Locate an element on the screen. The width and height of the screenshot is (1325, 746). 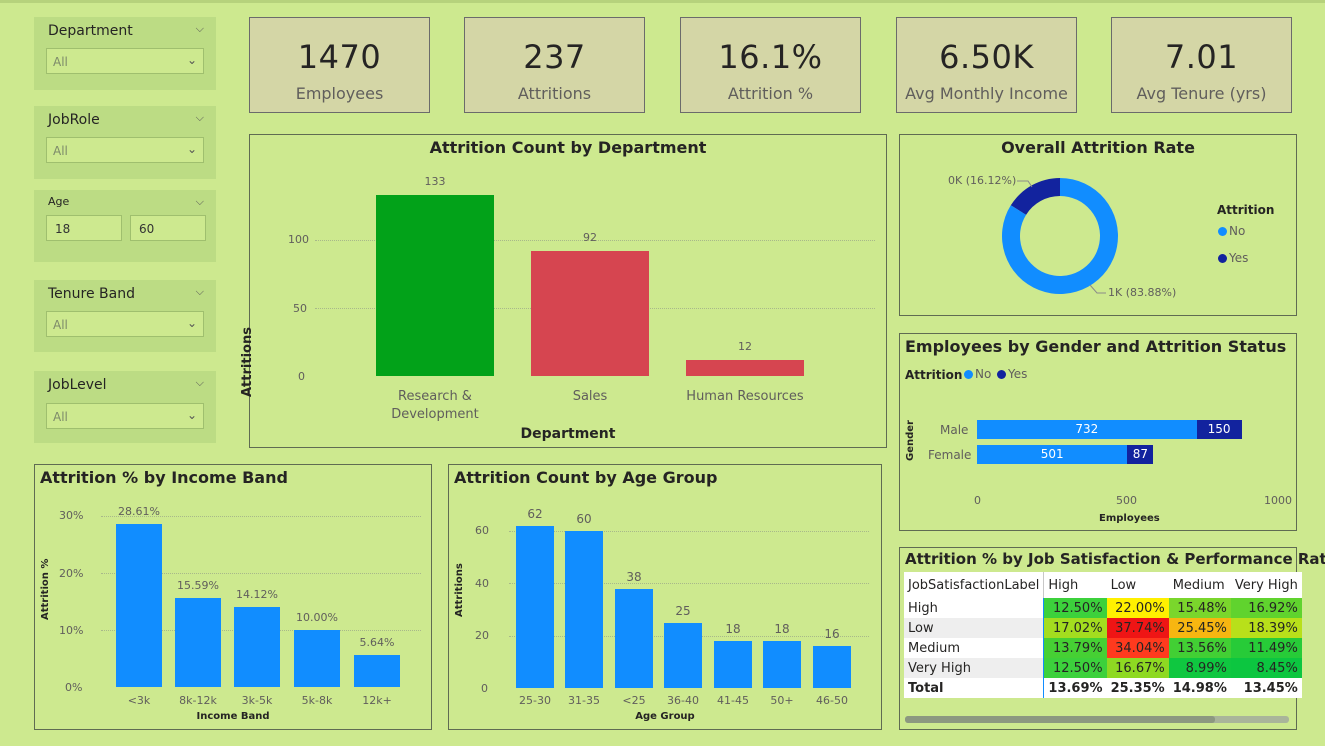
kpi-value: 1470 is located at coordinates (339, 57).